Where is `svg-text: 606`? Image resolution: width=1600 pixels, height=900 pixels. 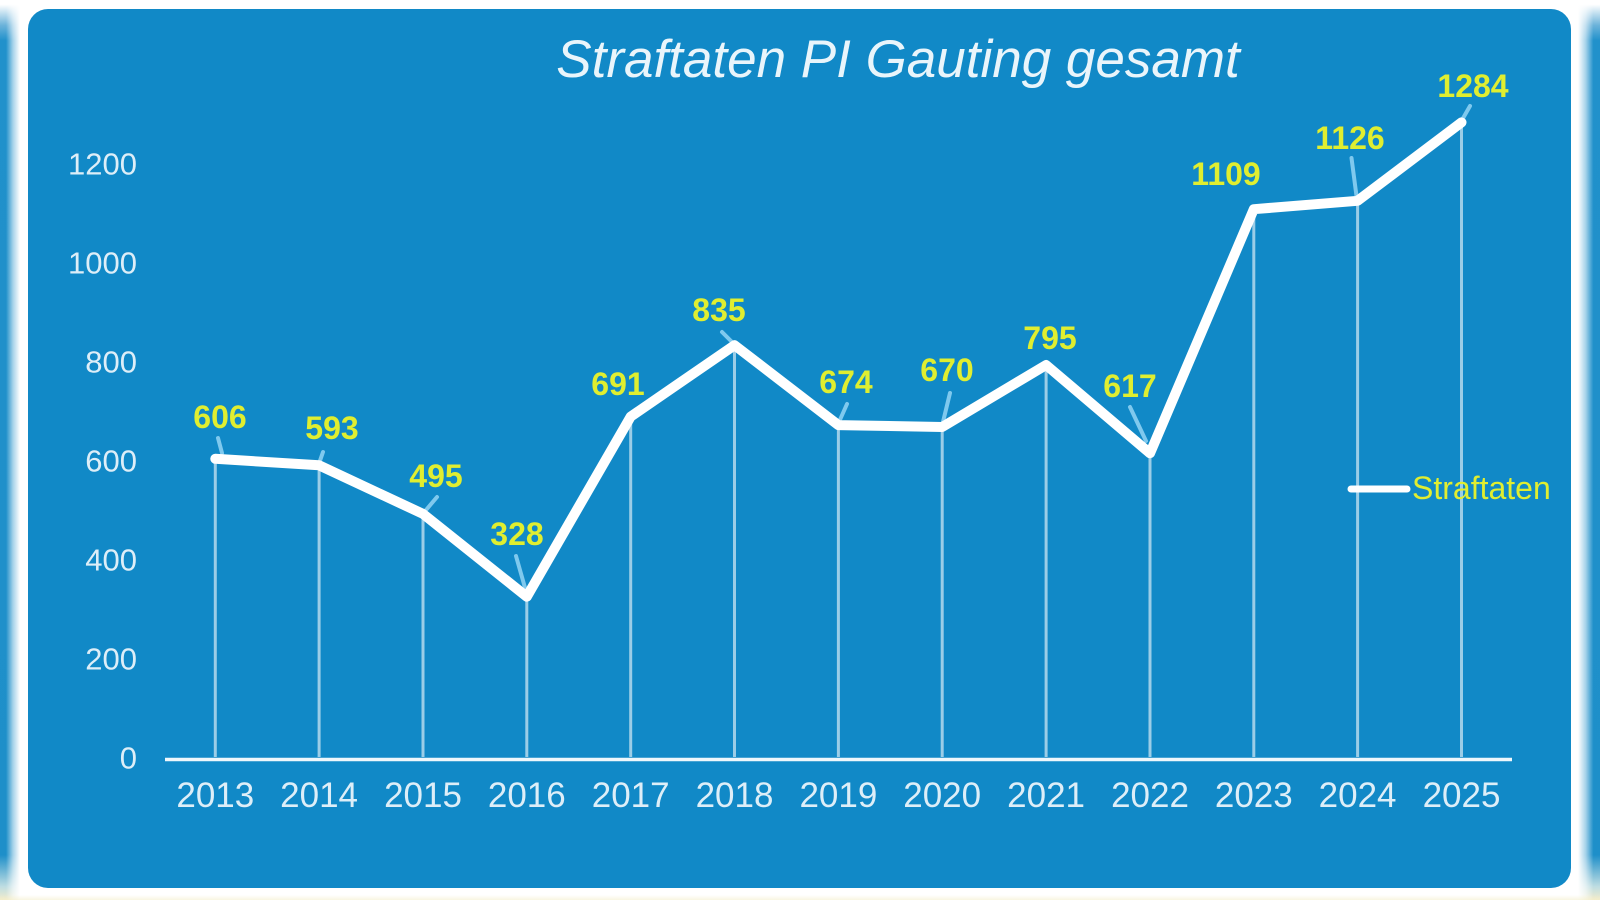
svg-text: 606 is located at coordinates (219, 417).